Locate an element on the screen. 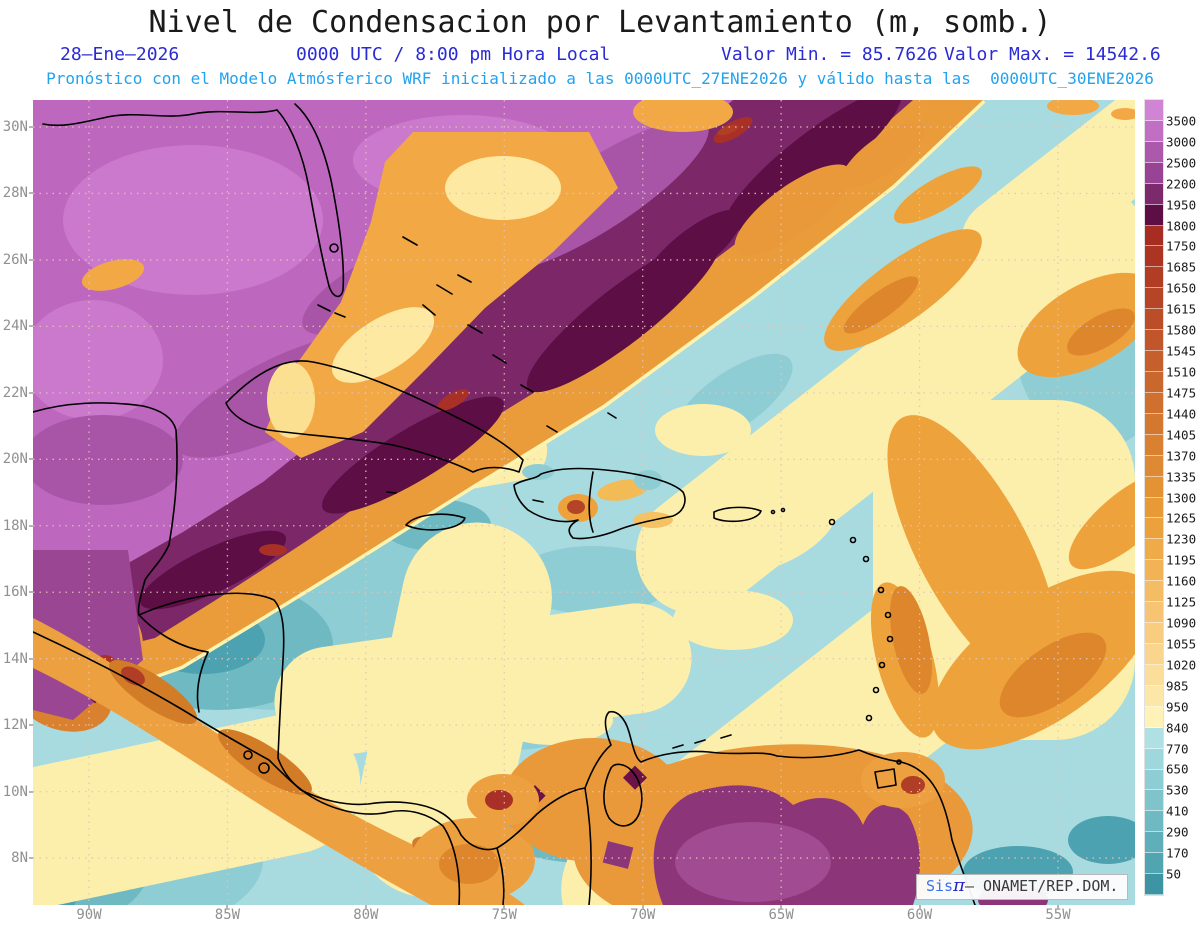 This screenshot has height=927, width=1200. lon-tick-label: 90W is located at coordinates (89, 915).